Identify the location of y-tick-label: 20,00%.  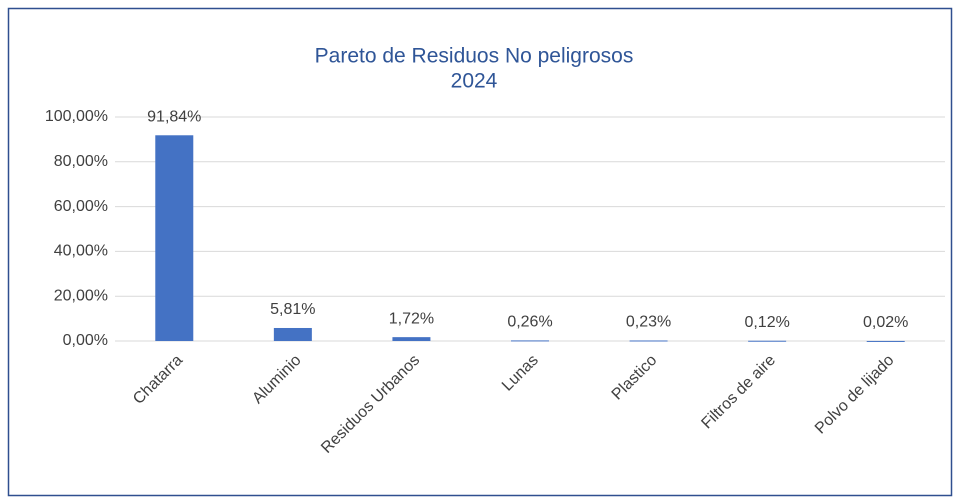
(81, 295).